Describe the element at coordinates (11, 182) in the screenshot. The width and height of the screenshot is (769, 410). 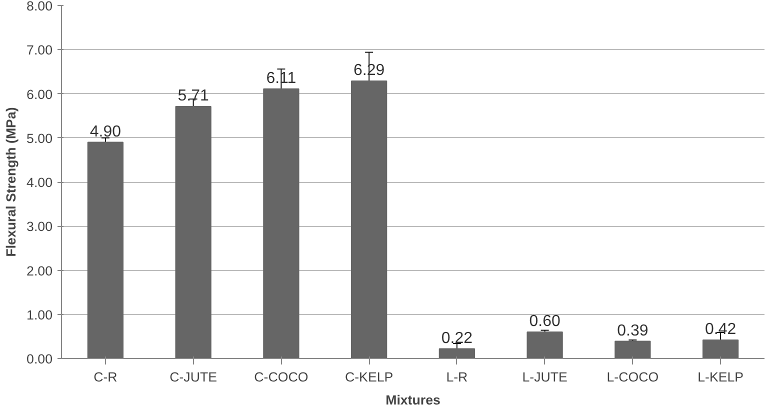
I see `y-axis-title: Flexural Strength (MPa)` at that location.